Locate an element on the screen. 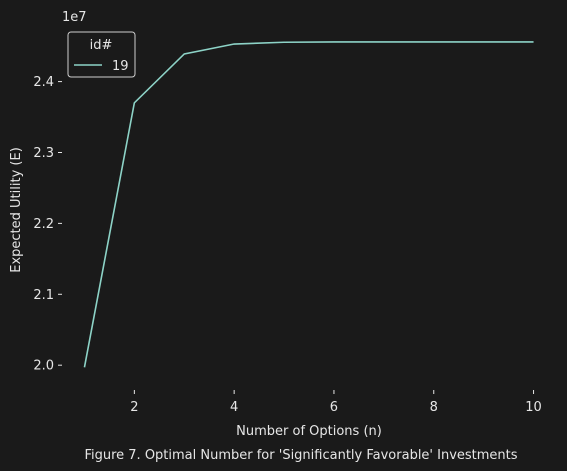  y-tick-label: 2.4 is located at coordinates (43, 82).